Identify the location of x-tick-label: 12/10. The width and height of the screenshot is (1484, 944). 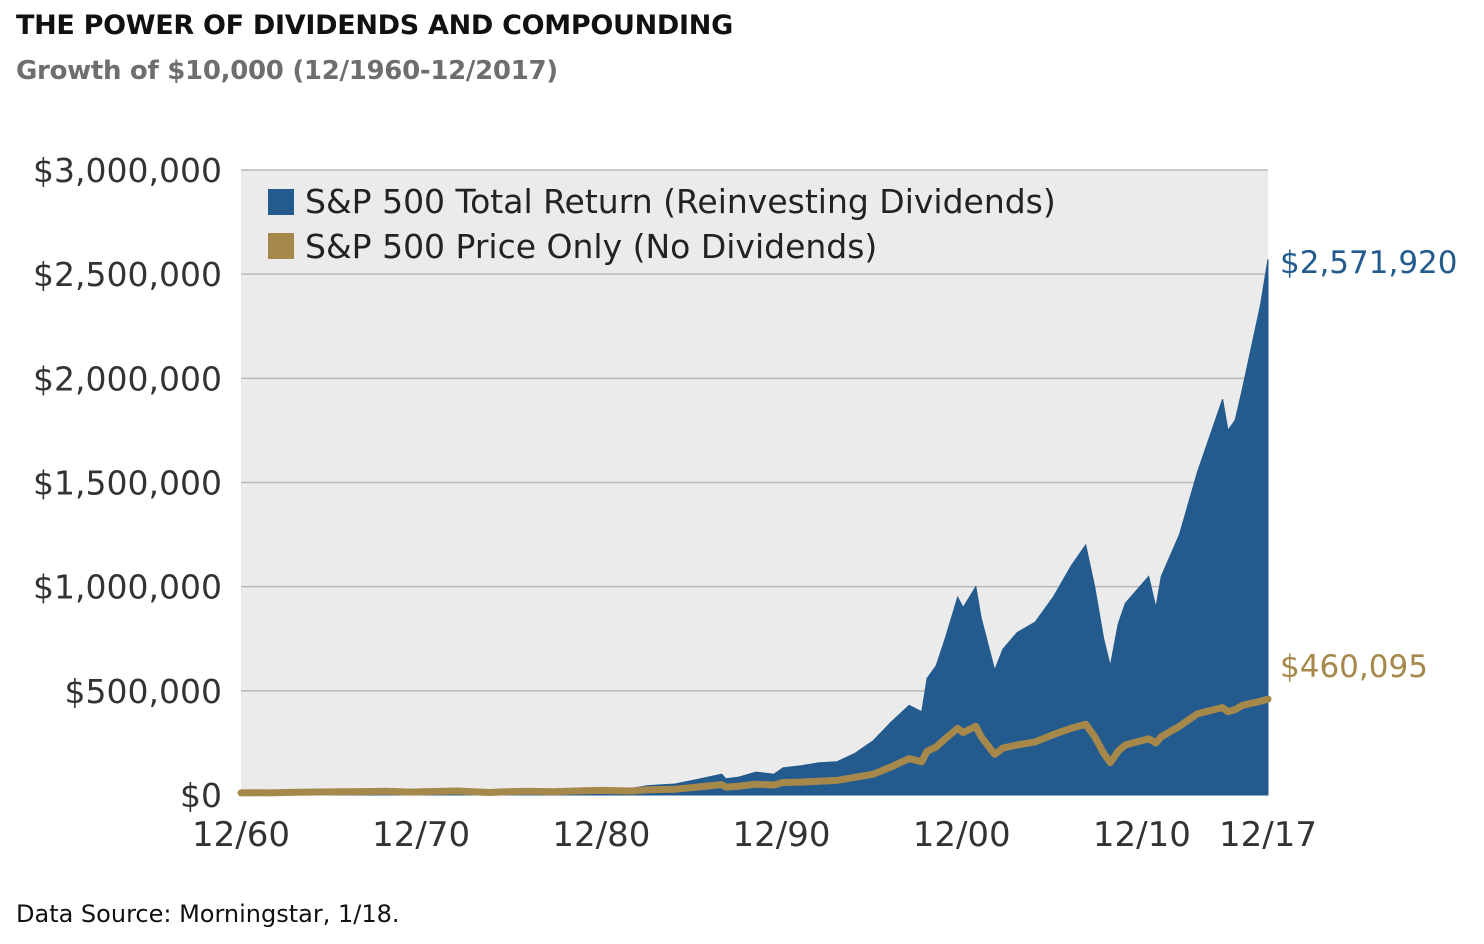
(1142, 835).